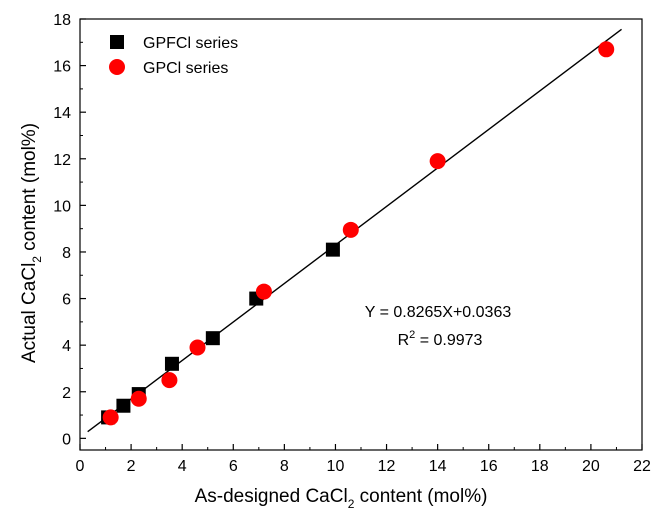 This screenshot has height=512, width=655. What do you see at coordinates (387, 466) in the screenshot?
I see `x-tick-label: 12` at bounding box center [387, 466].